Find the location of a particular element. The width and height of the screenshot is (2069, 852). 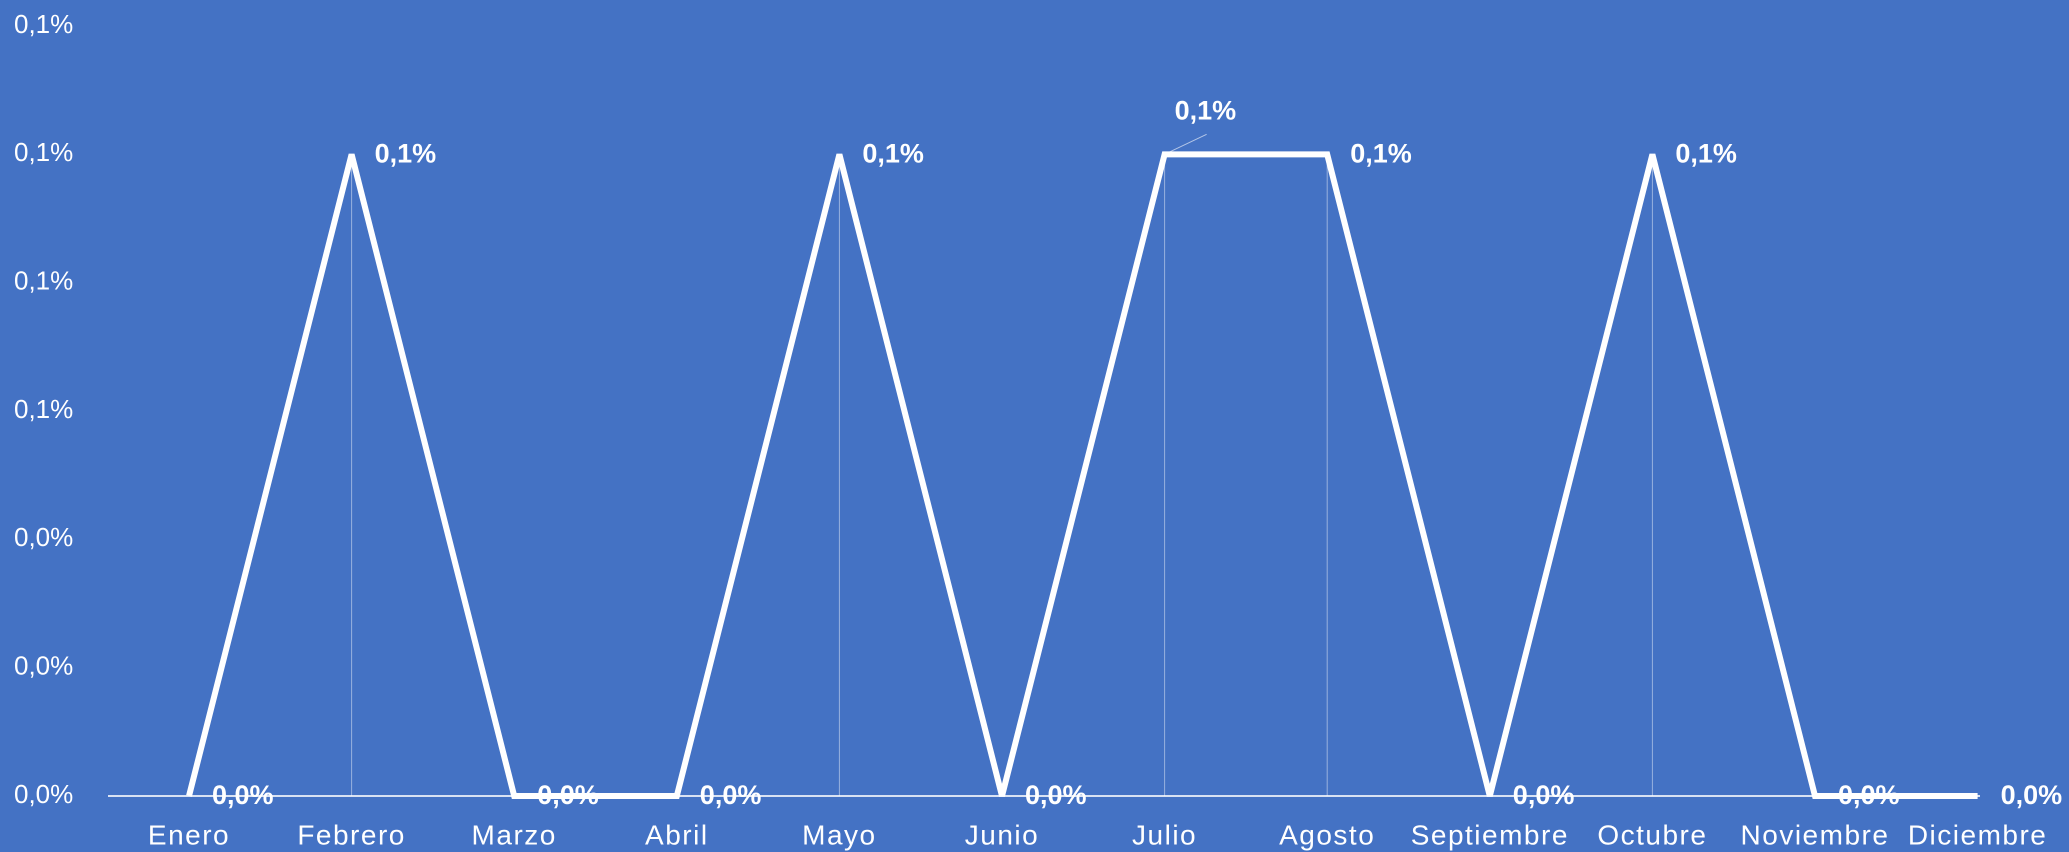

x-tick-label: Noviembre is located at coordinates (1815, 834).